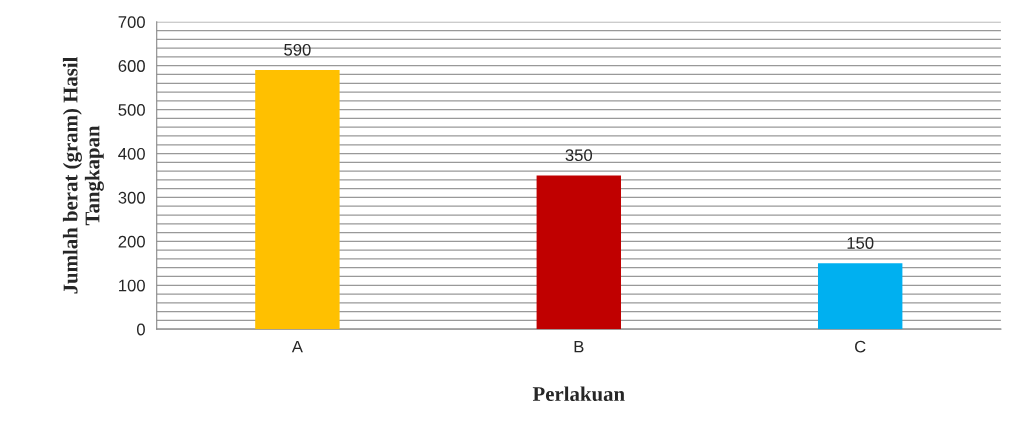  Describe the element at coordinates (578, 394) in the screenshot. I see `x-axis-title: Perlakuan` at that location.